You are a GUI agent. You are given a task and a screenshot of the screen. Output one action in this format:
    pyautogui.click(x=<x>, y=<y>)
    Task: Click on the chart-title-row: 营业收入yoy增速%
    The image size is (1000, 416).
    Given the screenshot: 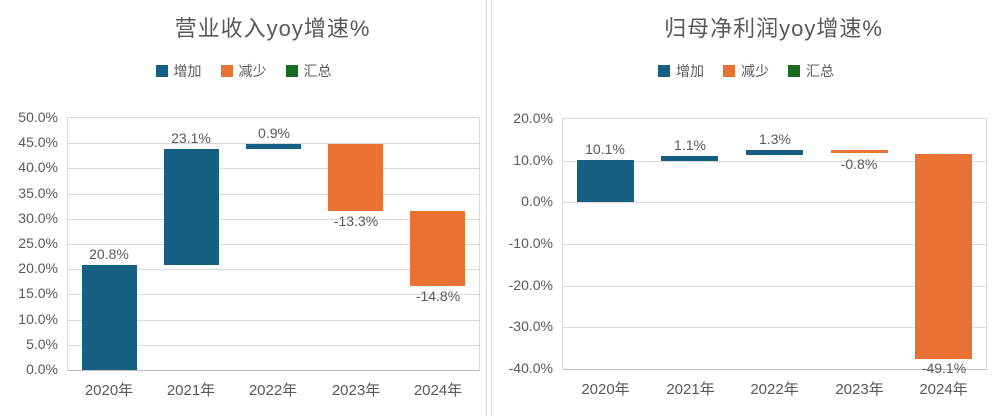 What is the action you would take?
    pyautogui.click(x=272, y=27)
    